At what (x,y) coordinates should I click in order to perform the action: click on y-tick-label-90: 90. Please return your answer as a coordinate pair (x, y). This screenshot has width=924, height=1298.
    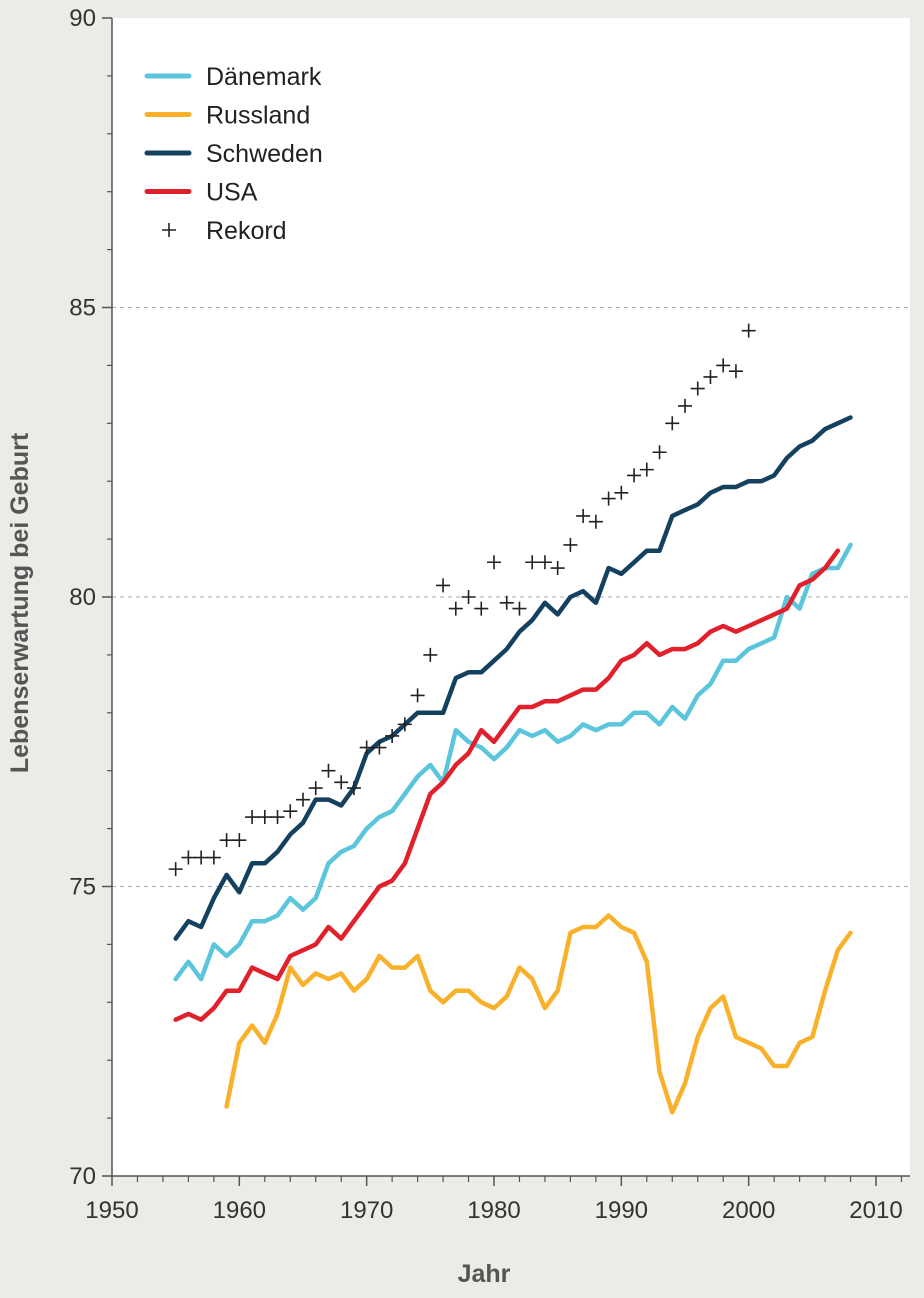
    Looking at the image, I should click on (82, 18).